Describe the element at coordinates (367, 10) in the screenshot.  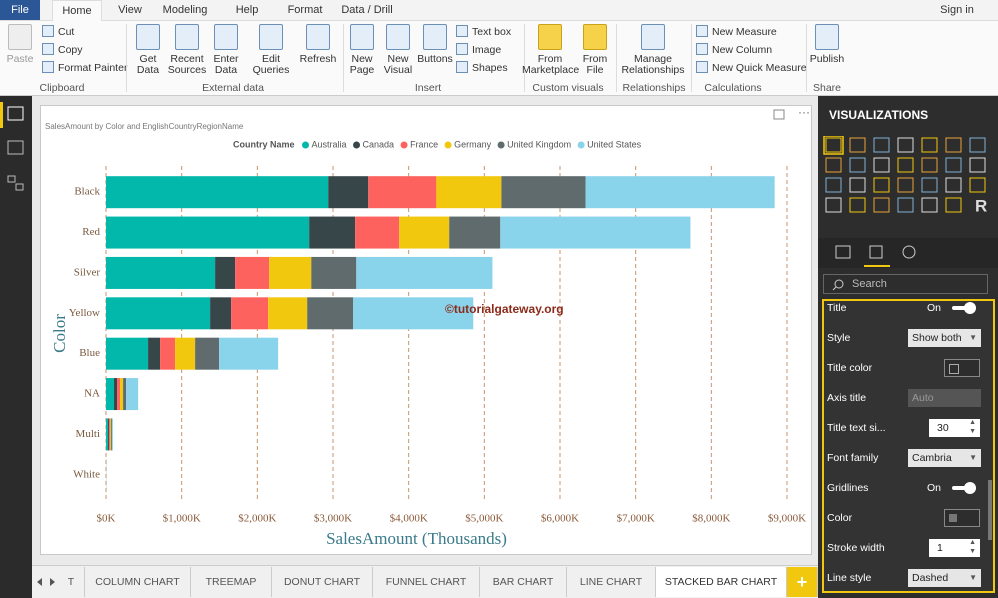
I see `data-drill-tab: Data / Drill` at that location.